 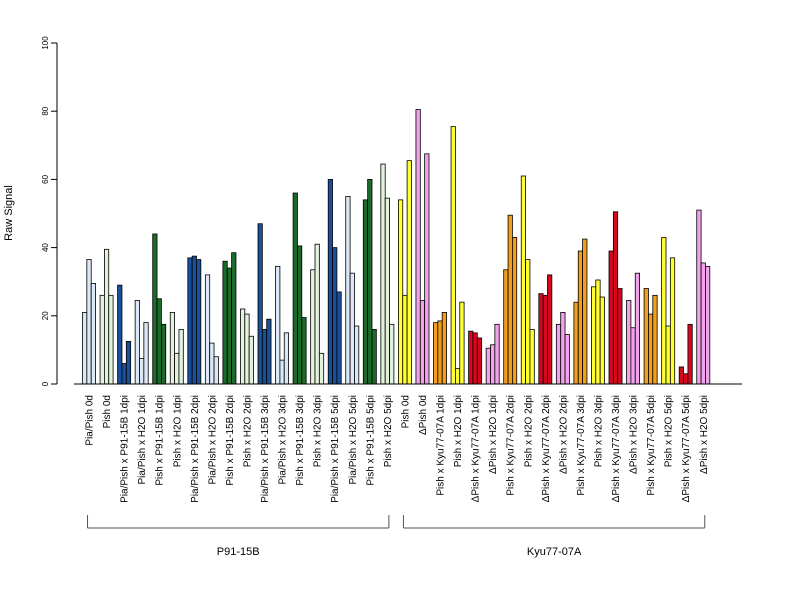 What do you see at coordinates (353, 440) in the screenshot?
I see `category-label: Pia/Pish x H2O 5dpi` at bounding box center [353, 440].